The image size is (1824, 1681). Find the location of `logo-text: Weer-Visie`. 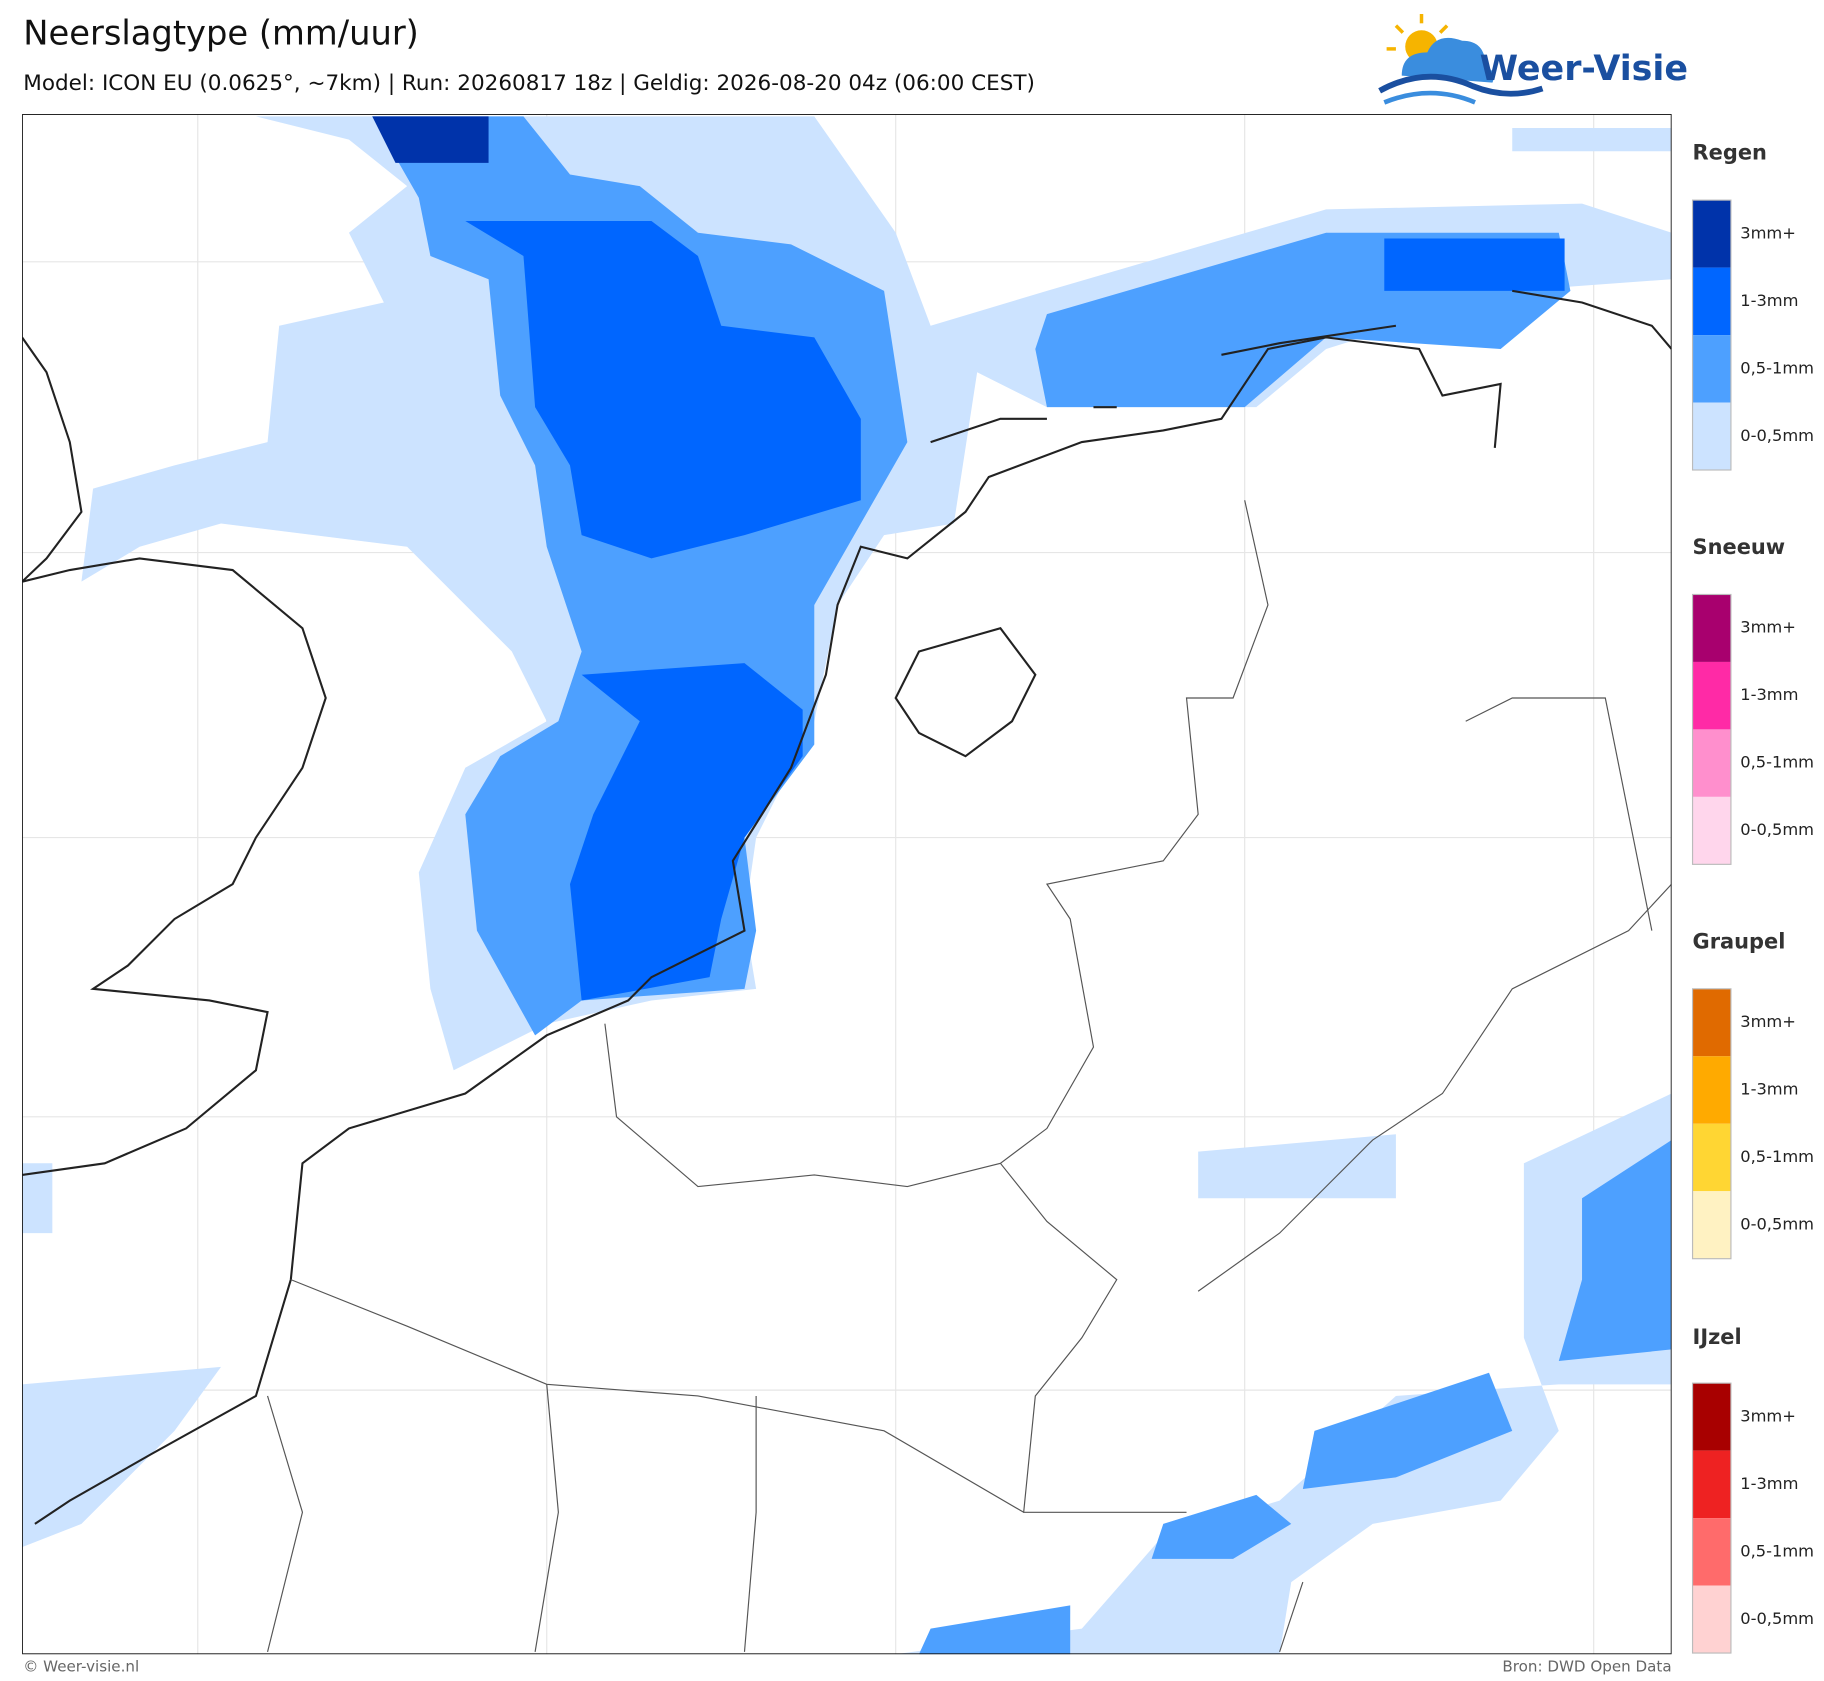

logo-text: Weer-Visie is located at coordinates (1584, 69).